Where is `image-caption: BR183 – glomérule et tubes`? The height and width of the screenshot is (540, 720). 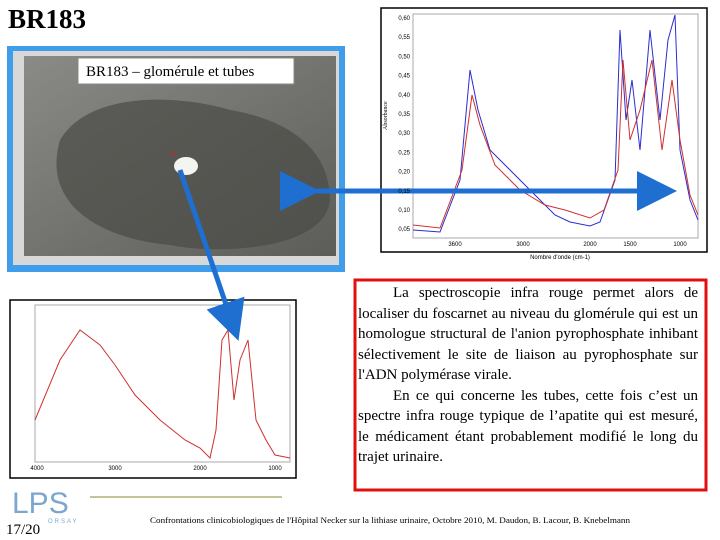 image-caption: BR183 – glomérule et tubes is located at coordinates (170, 72).